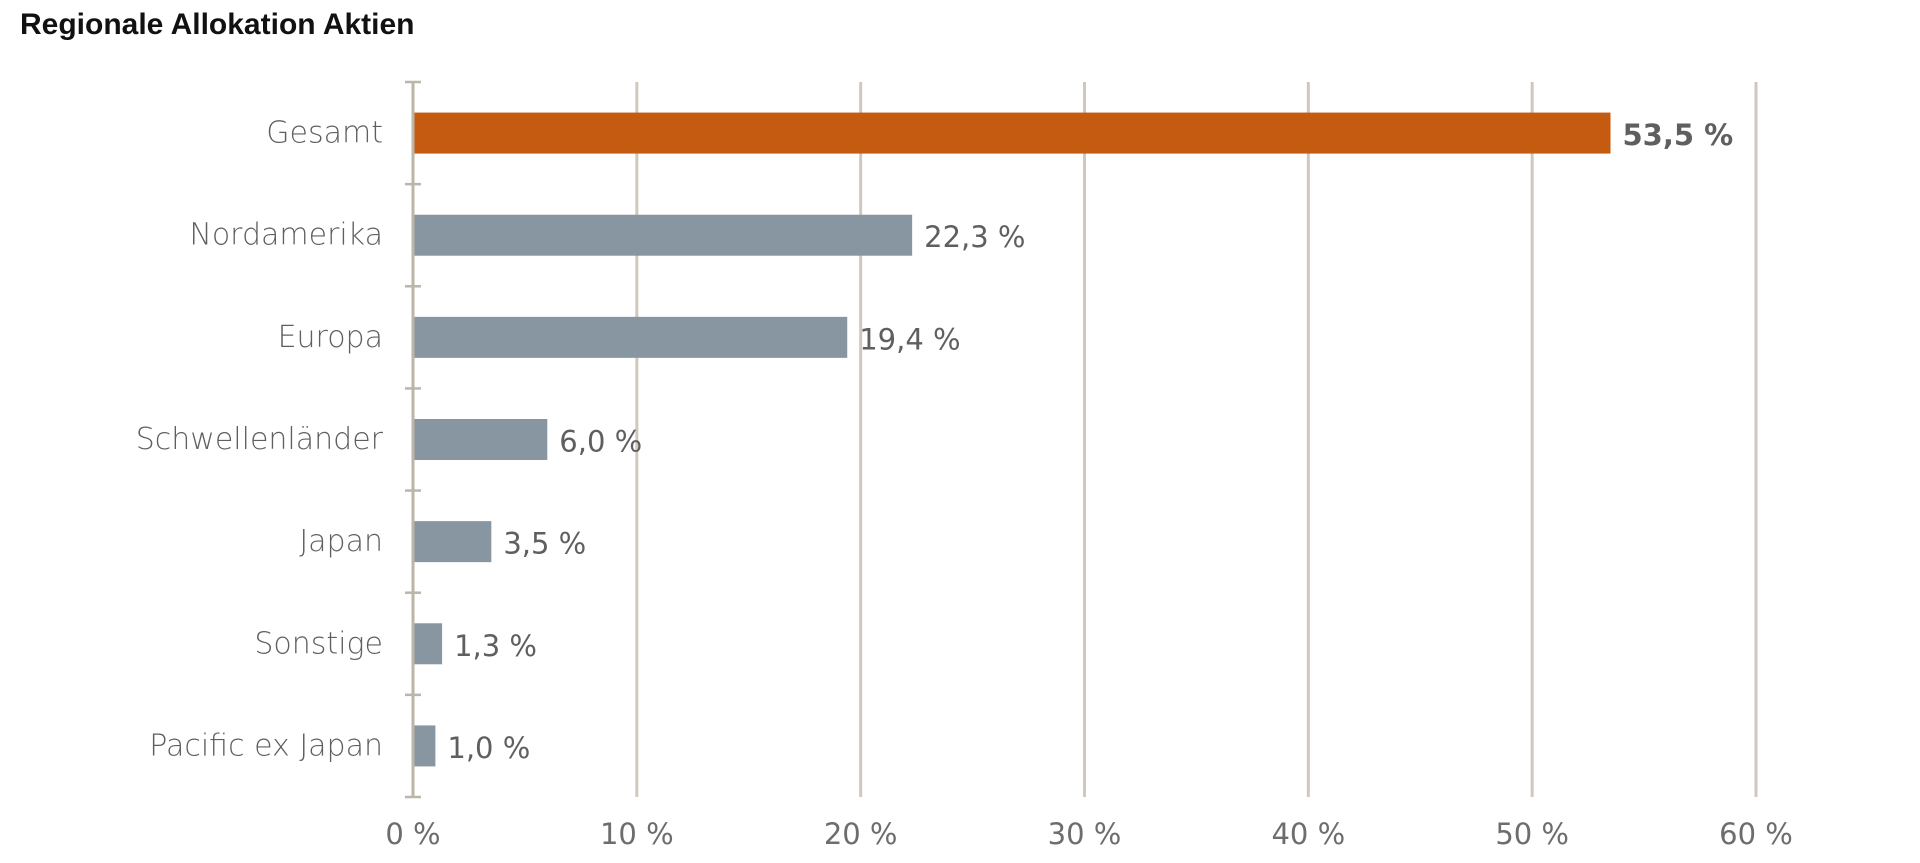 This screenshot has width=1920, height=863. I want to click on bar-schwellenl-nder, so click(481, 439).